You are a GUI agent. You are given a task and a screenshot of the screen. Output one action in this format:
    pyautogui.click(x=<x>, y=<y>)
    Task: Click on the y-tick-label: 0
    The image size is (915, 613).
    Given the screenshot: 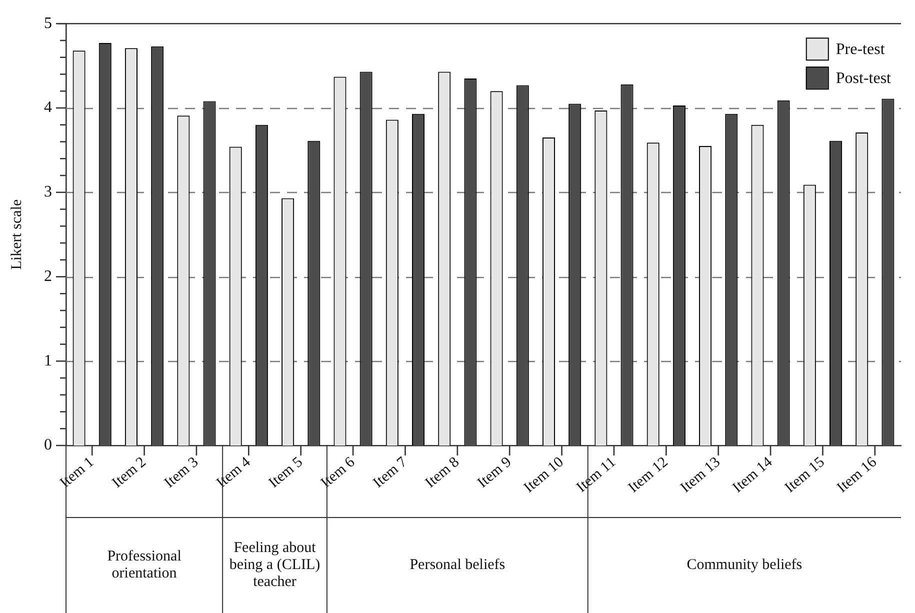 What is the action you would take?
    pyautogui.click(x=48, y=445)
    